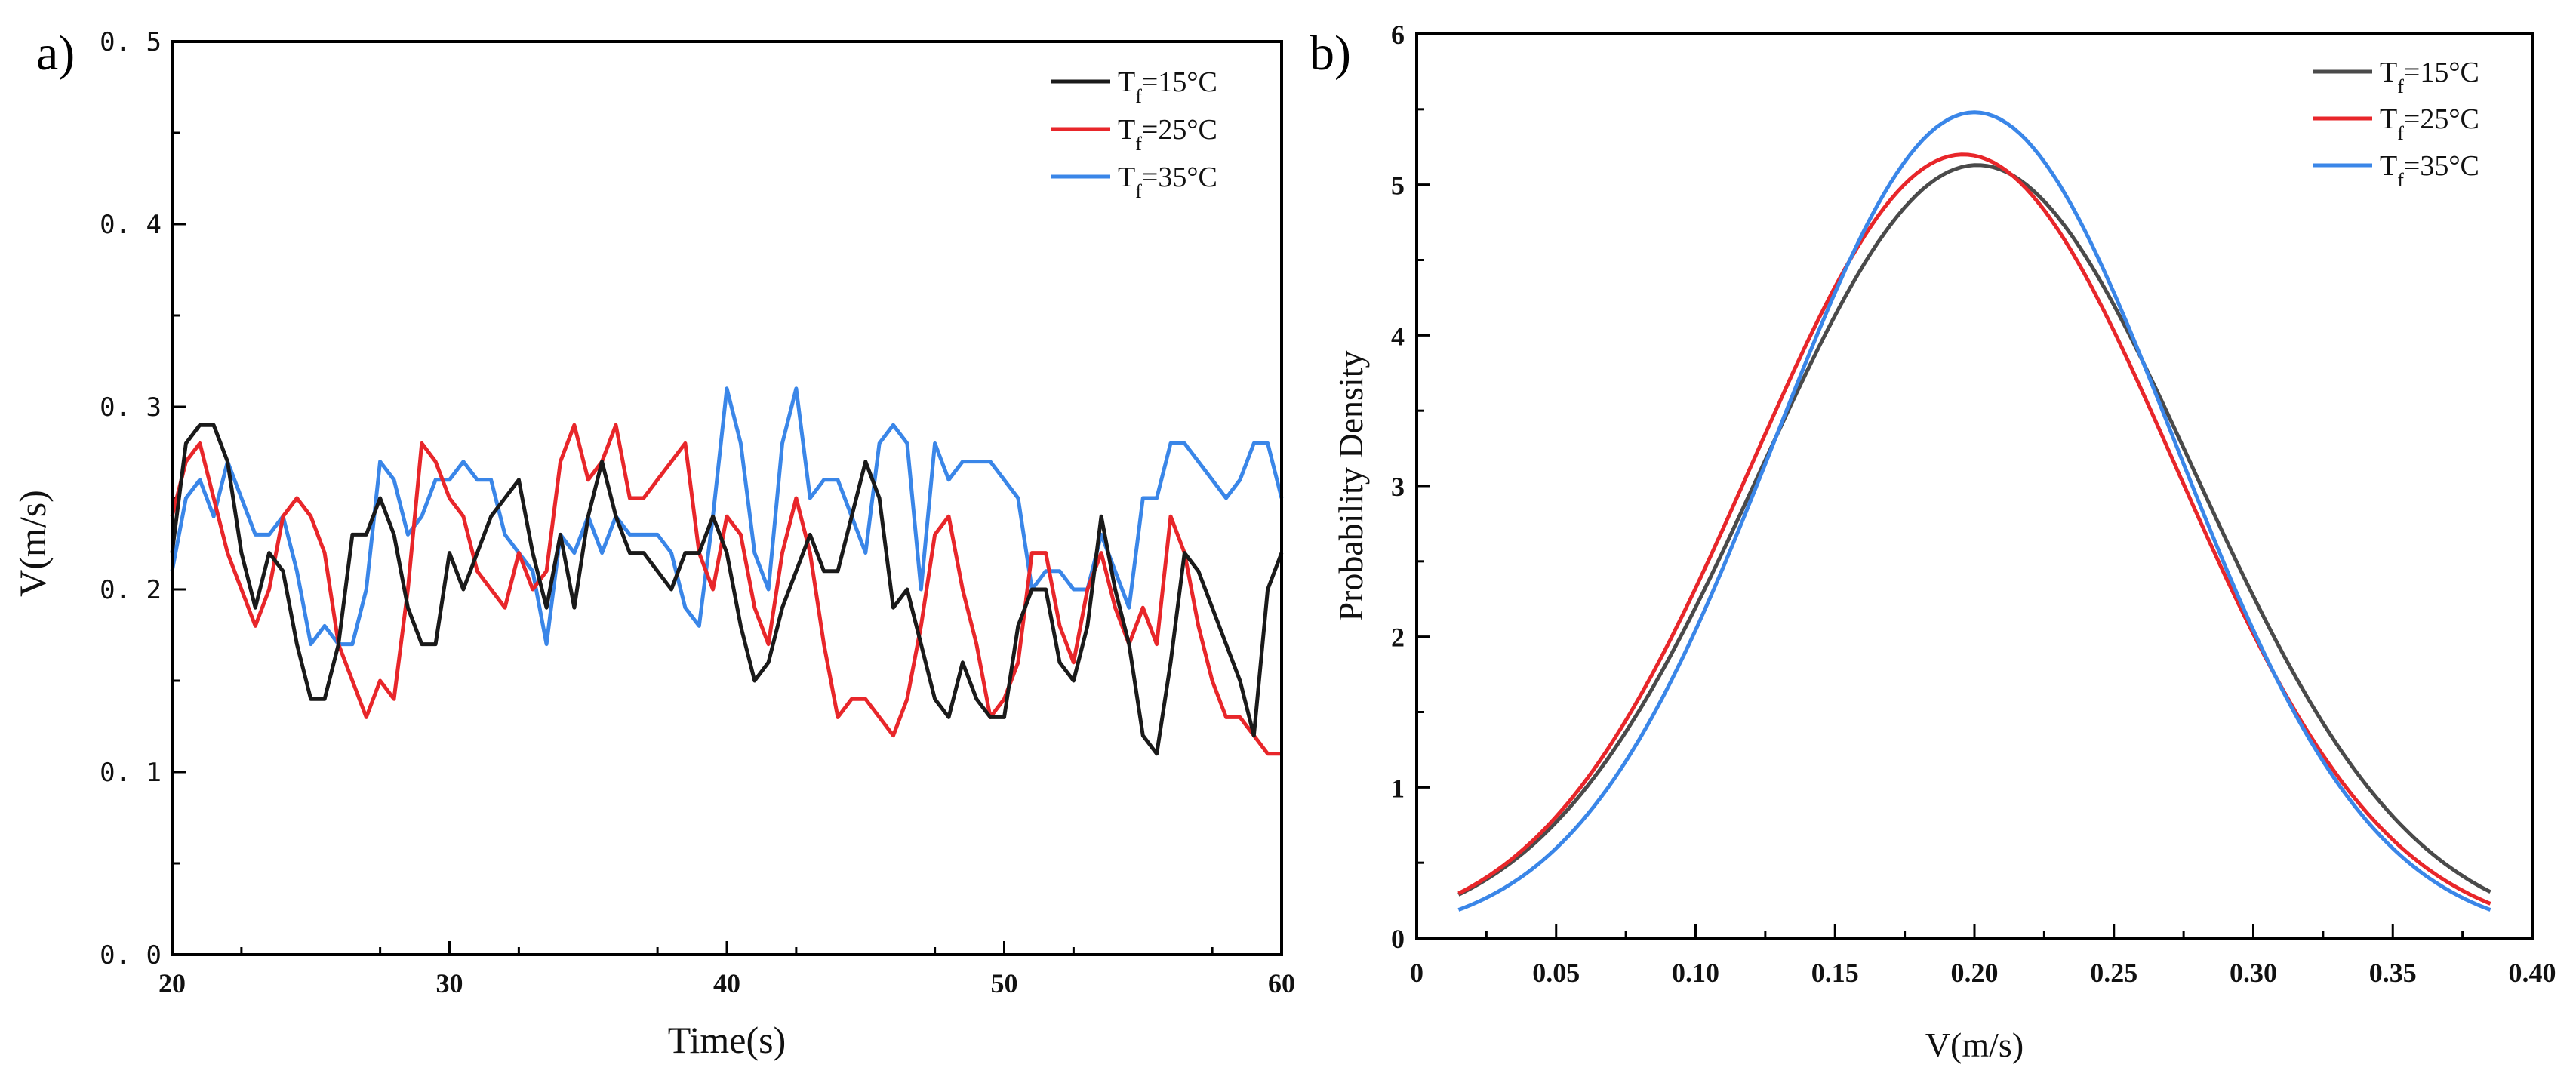 This screenshot has height=1089, width=2576. I want to click on b-y-tick-label: 0, so click(1398, 939).